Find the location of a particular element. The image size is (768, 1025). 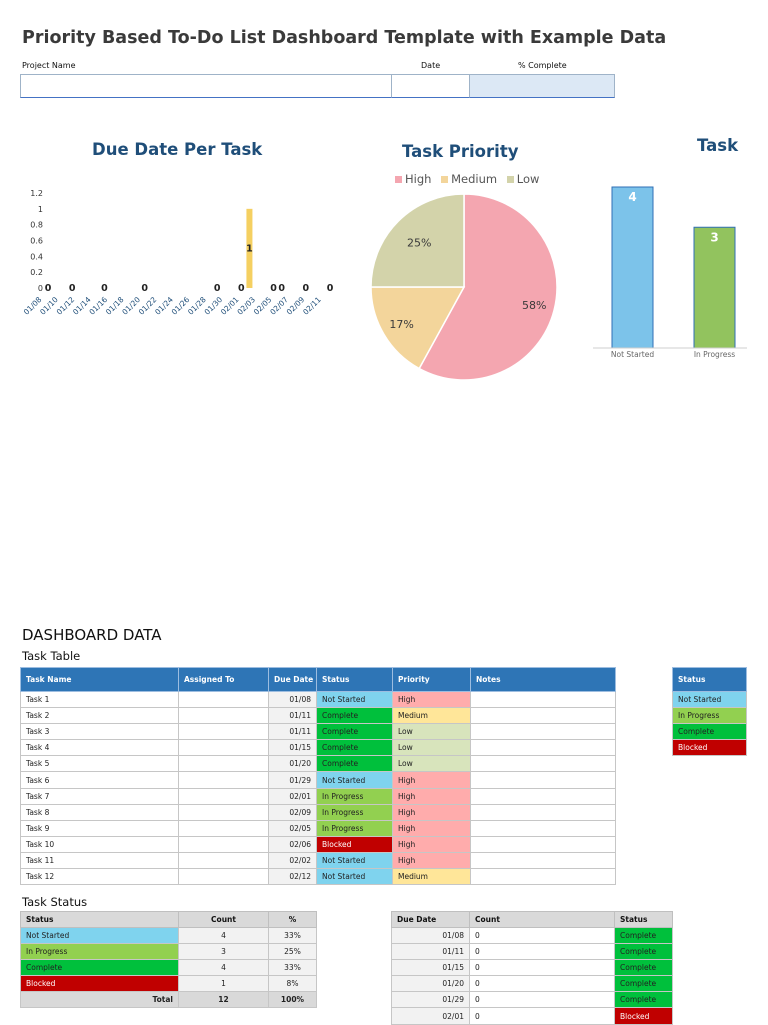

due-date-cell: 01/20 is located at coordinates (292, 764).